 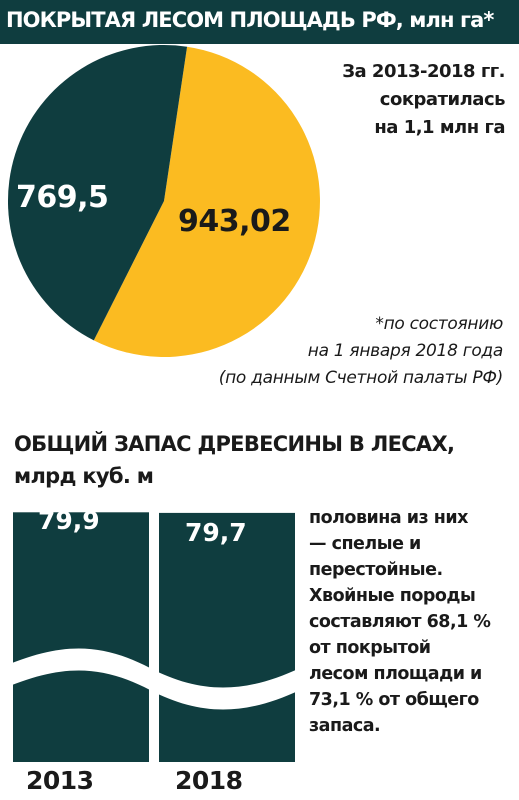 I want to click on pie-slice-label-1: 769,5, so click(x=62, y=197).